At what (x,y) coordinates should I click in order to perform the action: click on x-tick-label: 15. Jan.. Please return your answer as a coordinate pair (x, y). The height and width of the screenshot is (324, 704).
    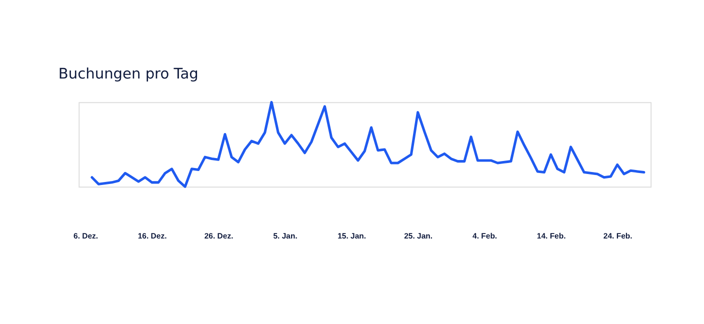
    Looking at the image, I should click on (352, 236).